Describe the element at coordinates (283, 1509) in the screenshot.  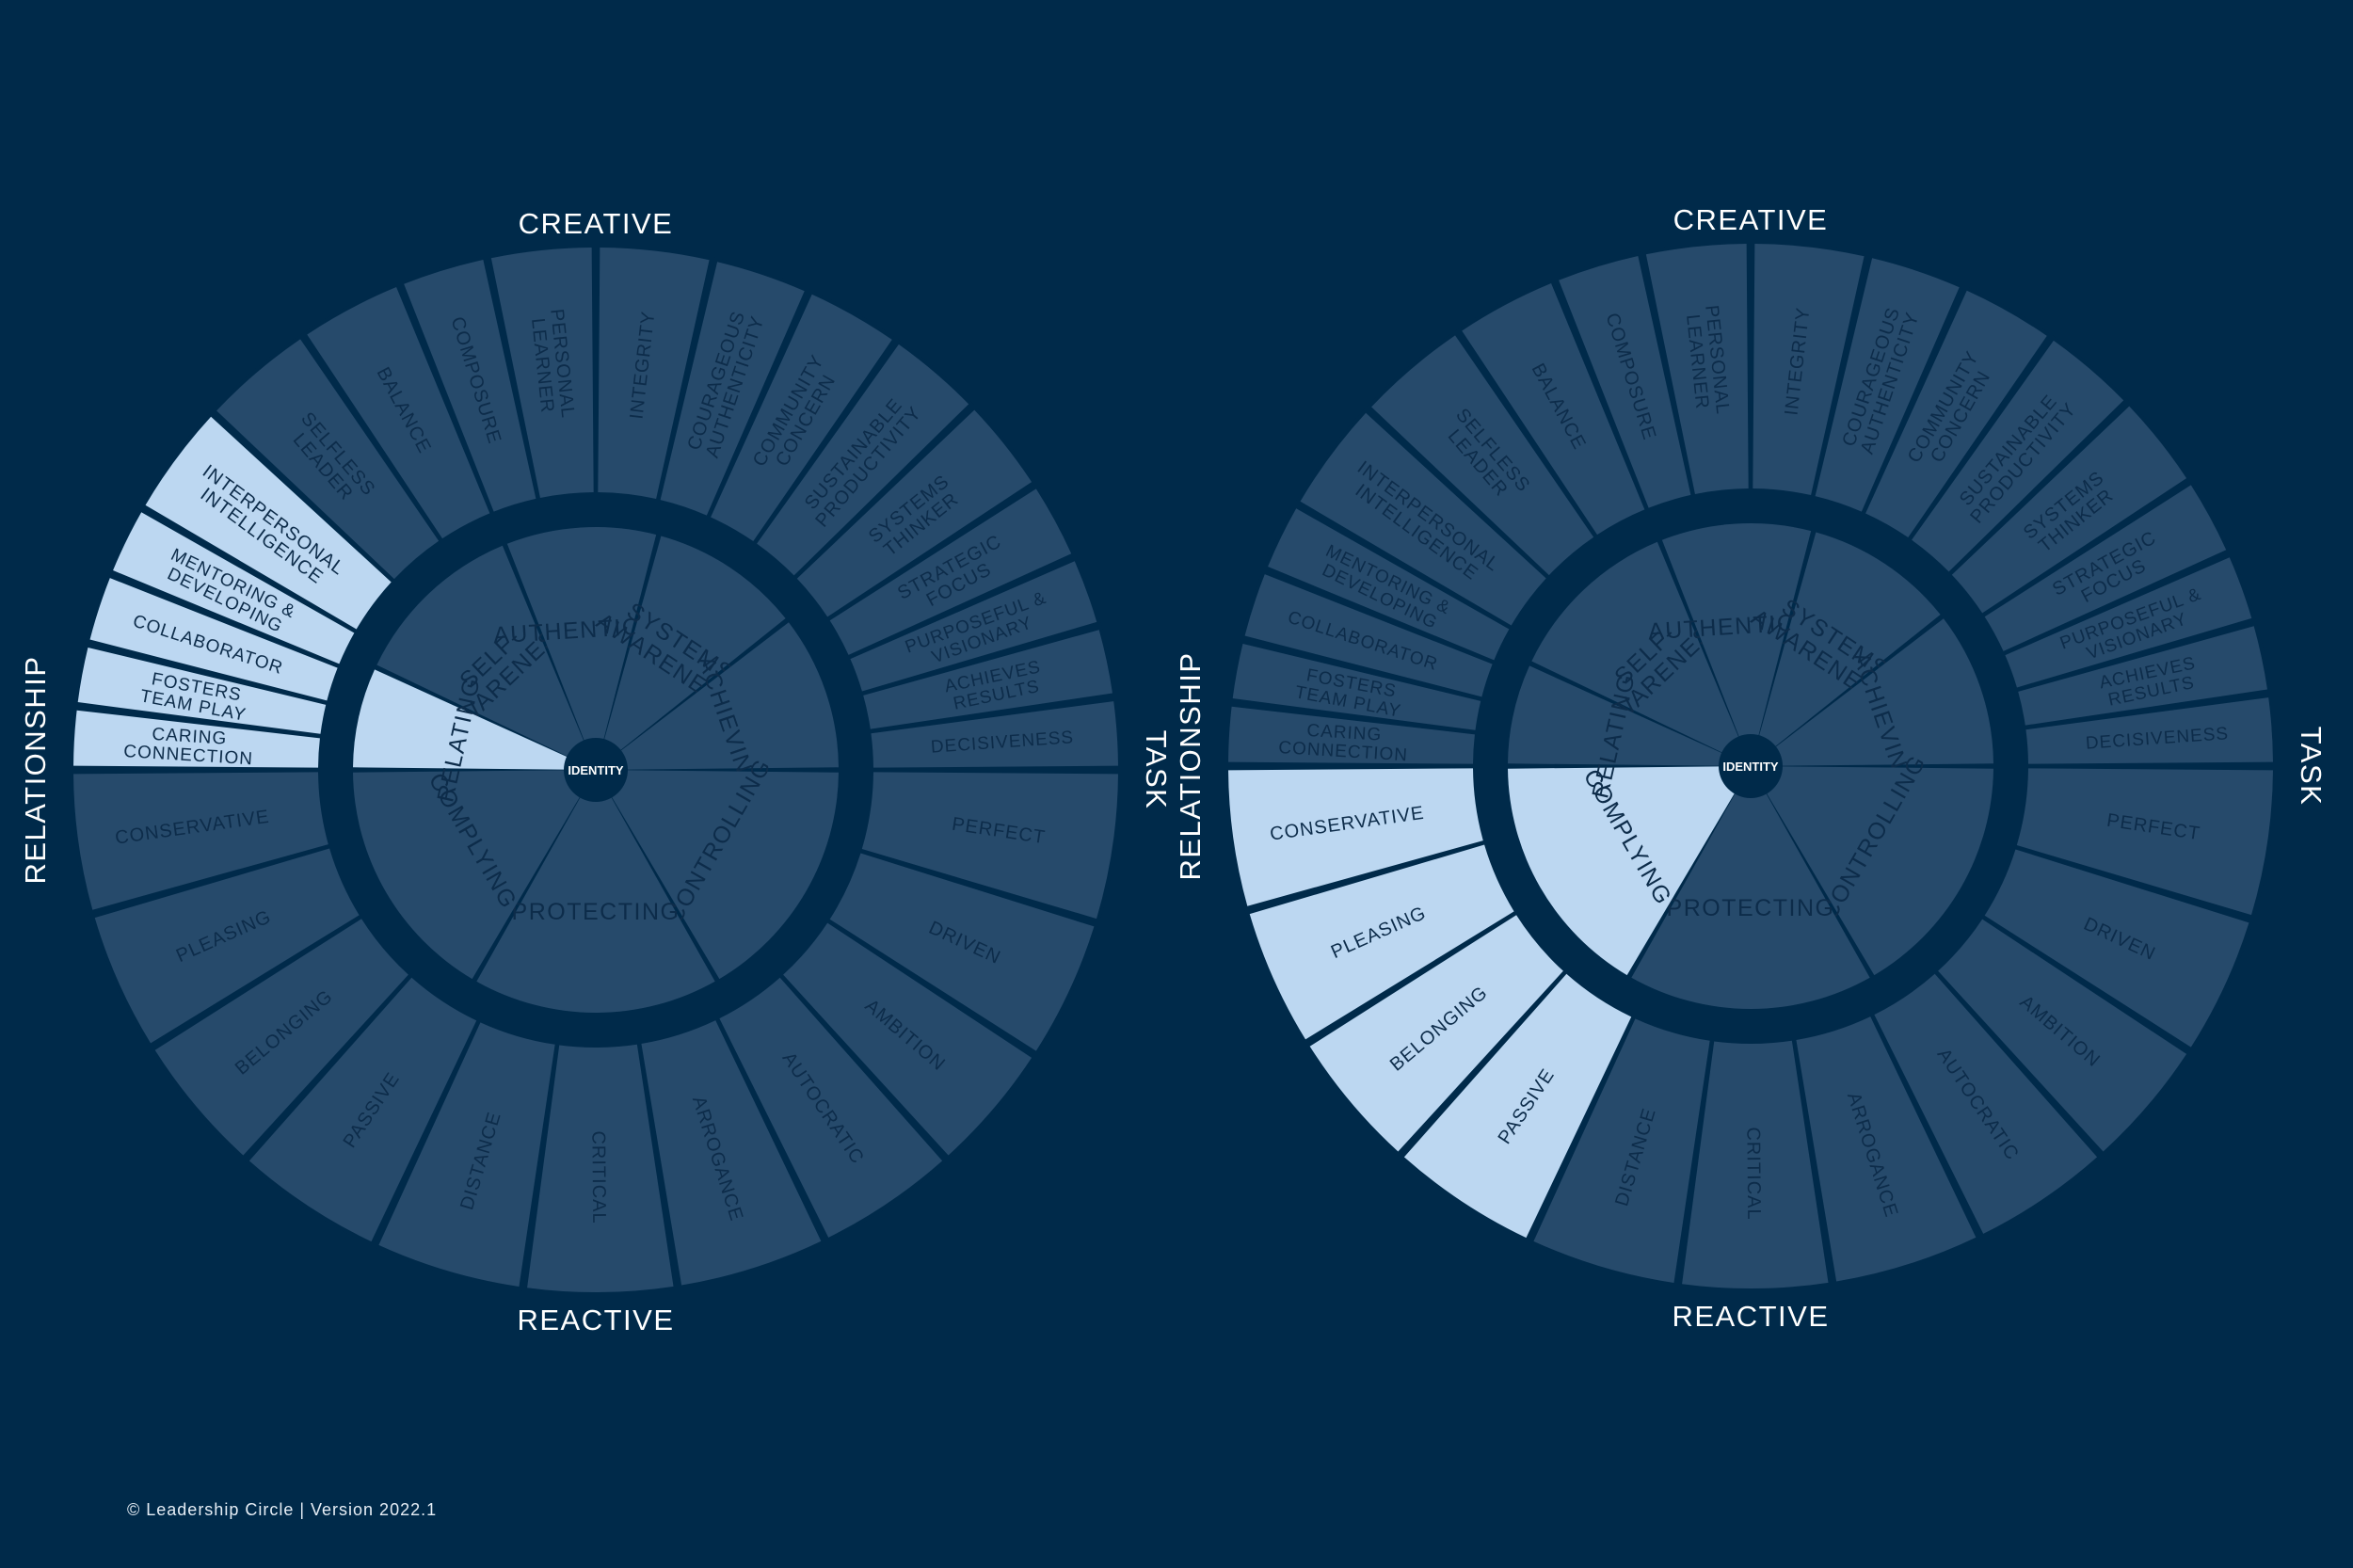
I see `copyright-footer: © Leadership Circle | Version 2022.1` at that location.